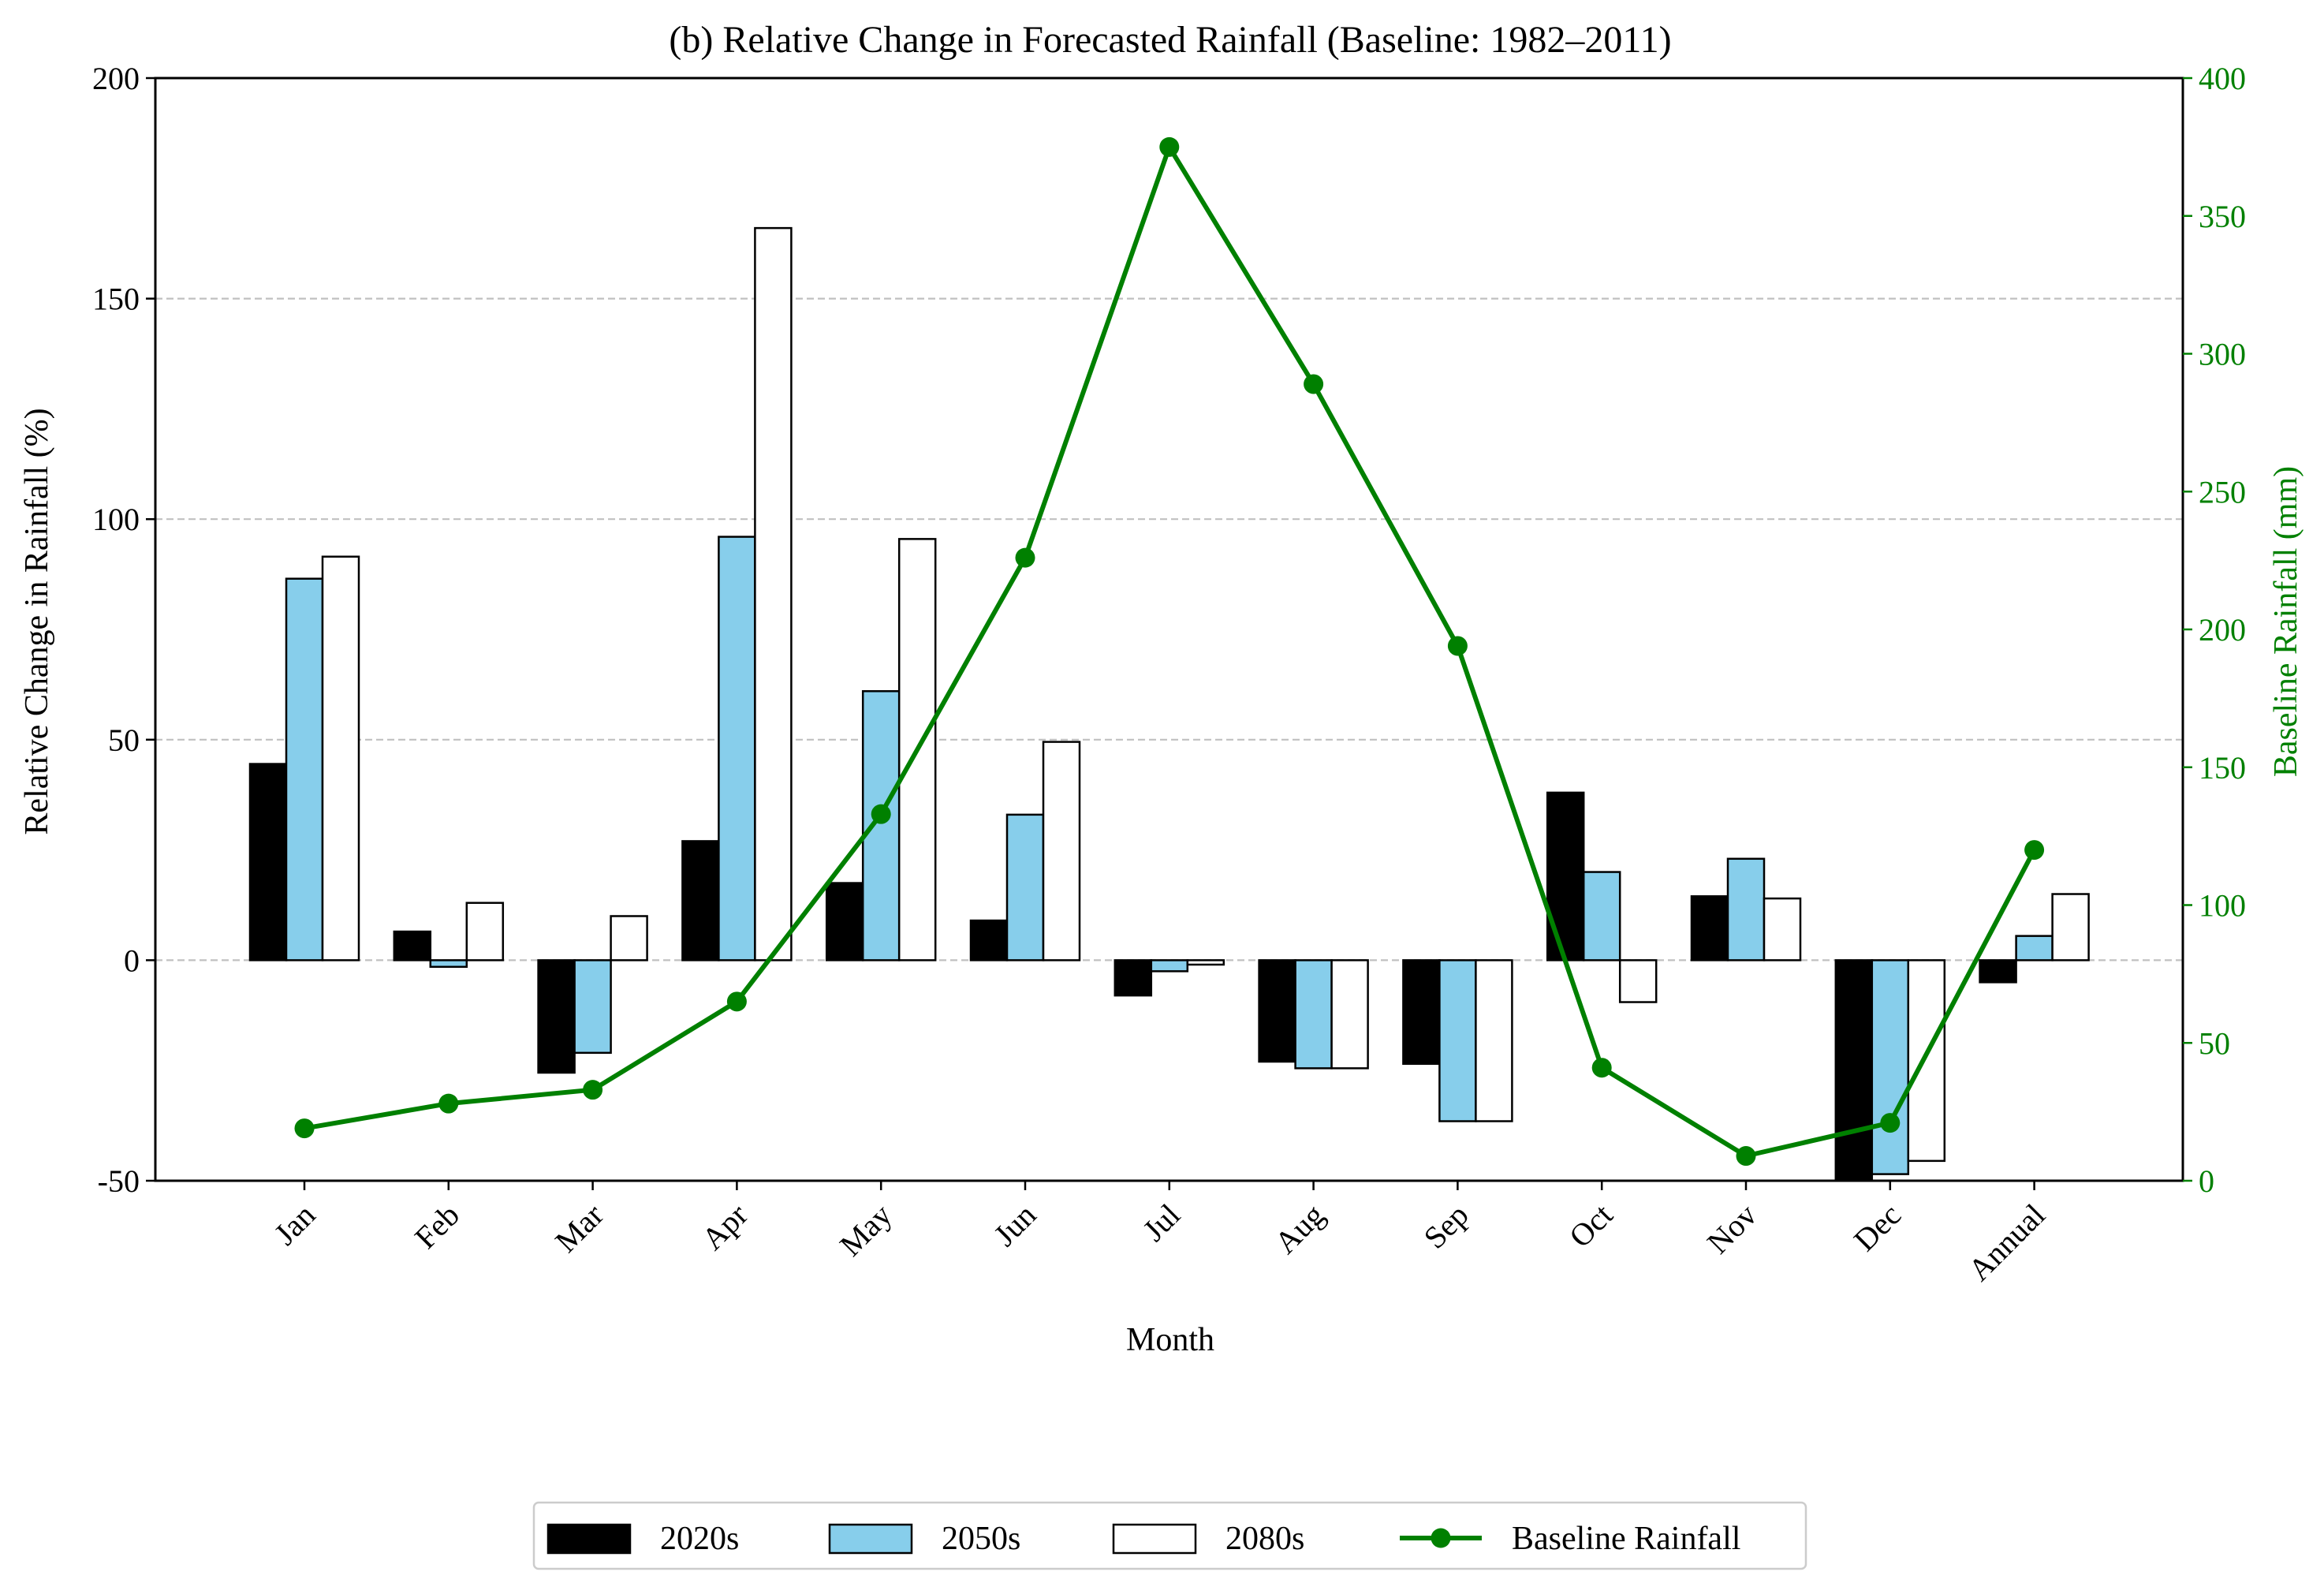 Image resolution: width=2324 pixels, height=1583 pixels. What do you see at coordinates (116, 78) in the screenshot?
I see `y-tick-label: 200` at bounding box center [116, 78].